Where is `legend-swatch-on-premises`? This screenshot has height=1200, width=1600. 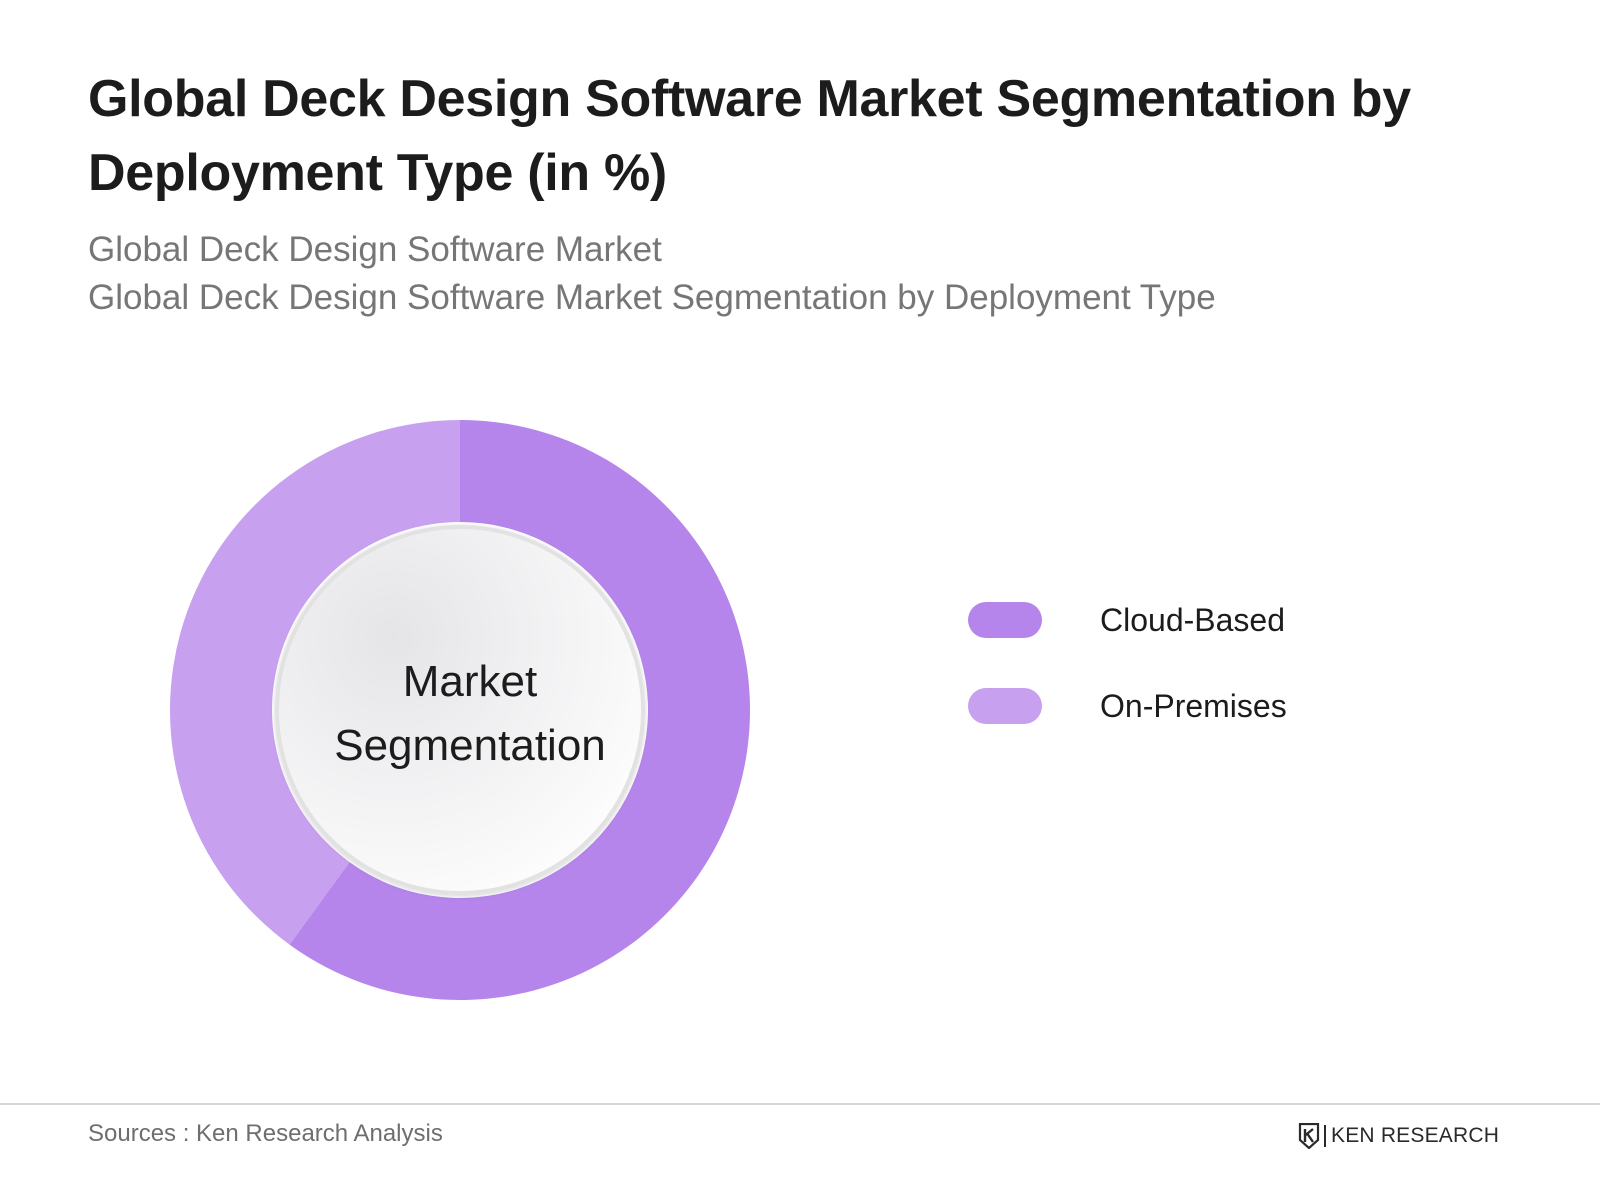
legend-swatch-on-premises is located at coordinates (1005, 706).